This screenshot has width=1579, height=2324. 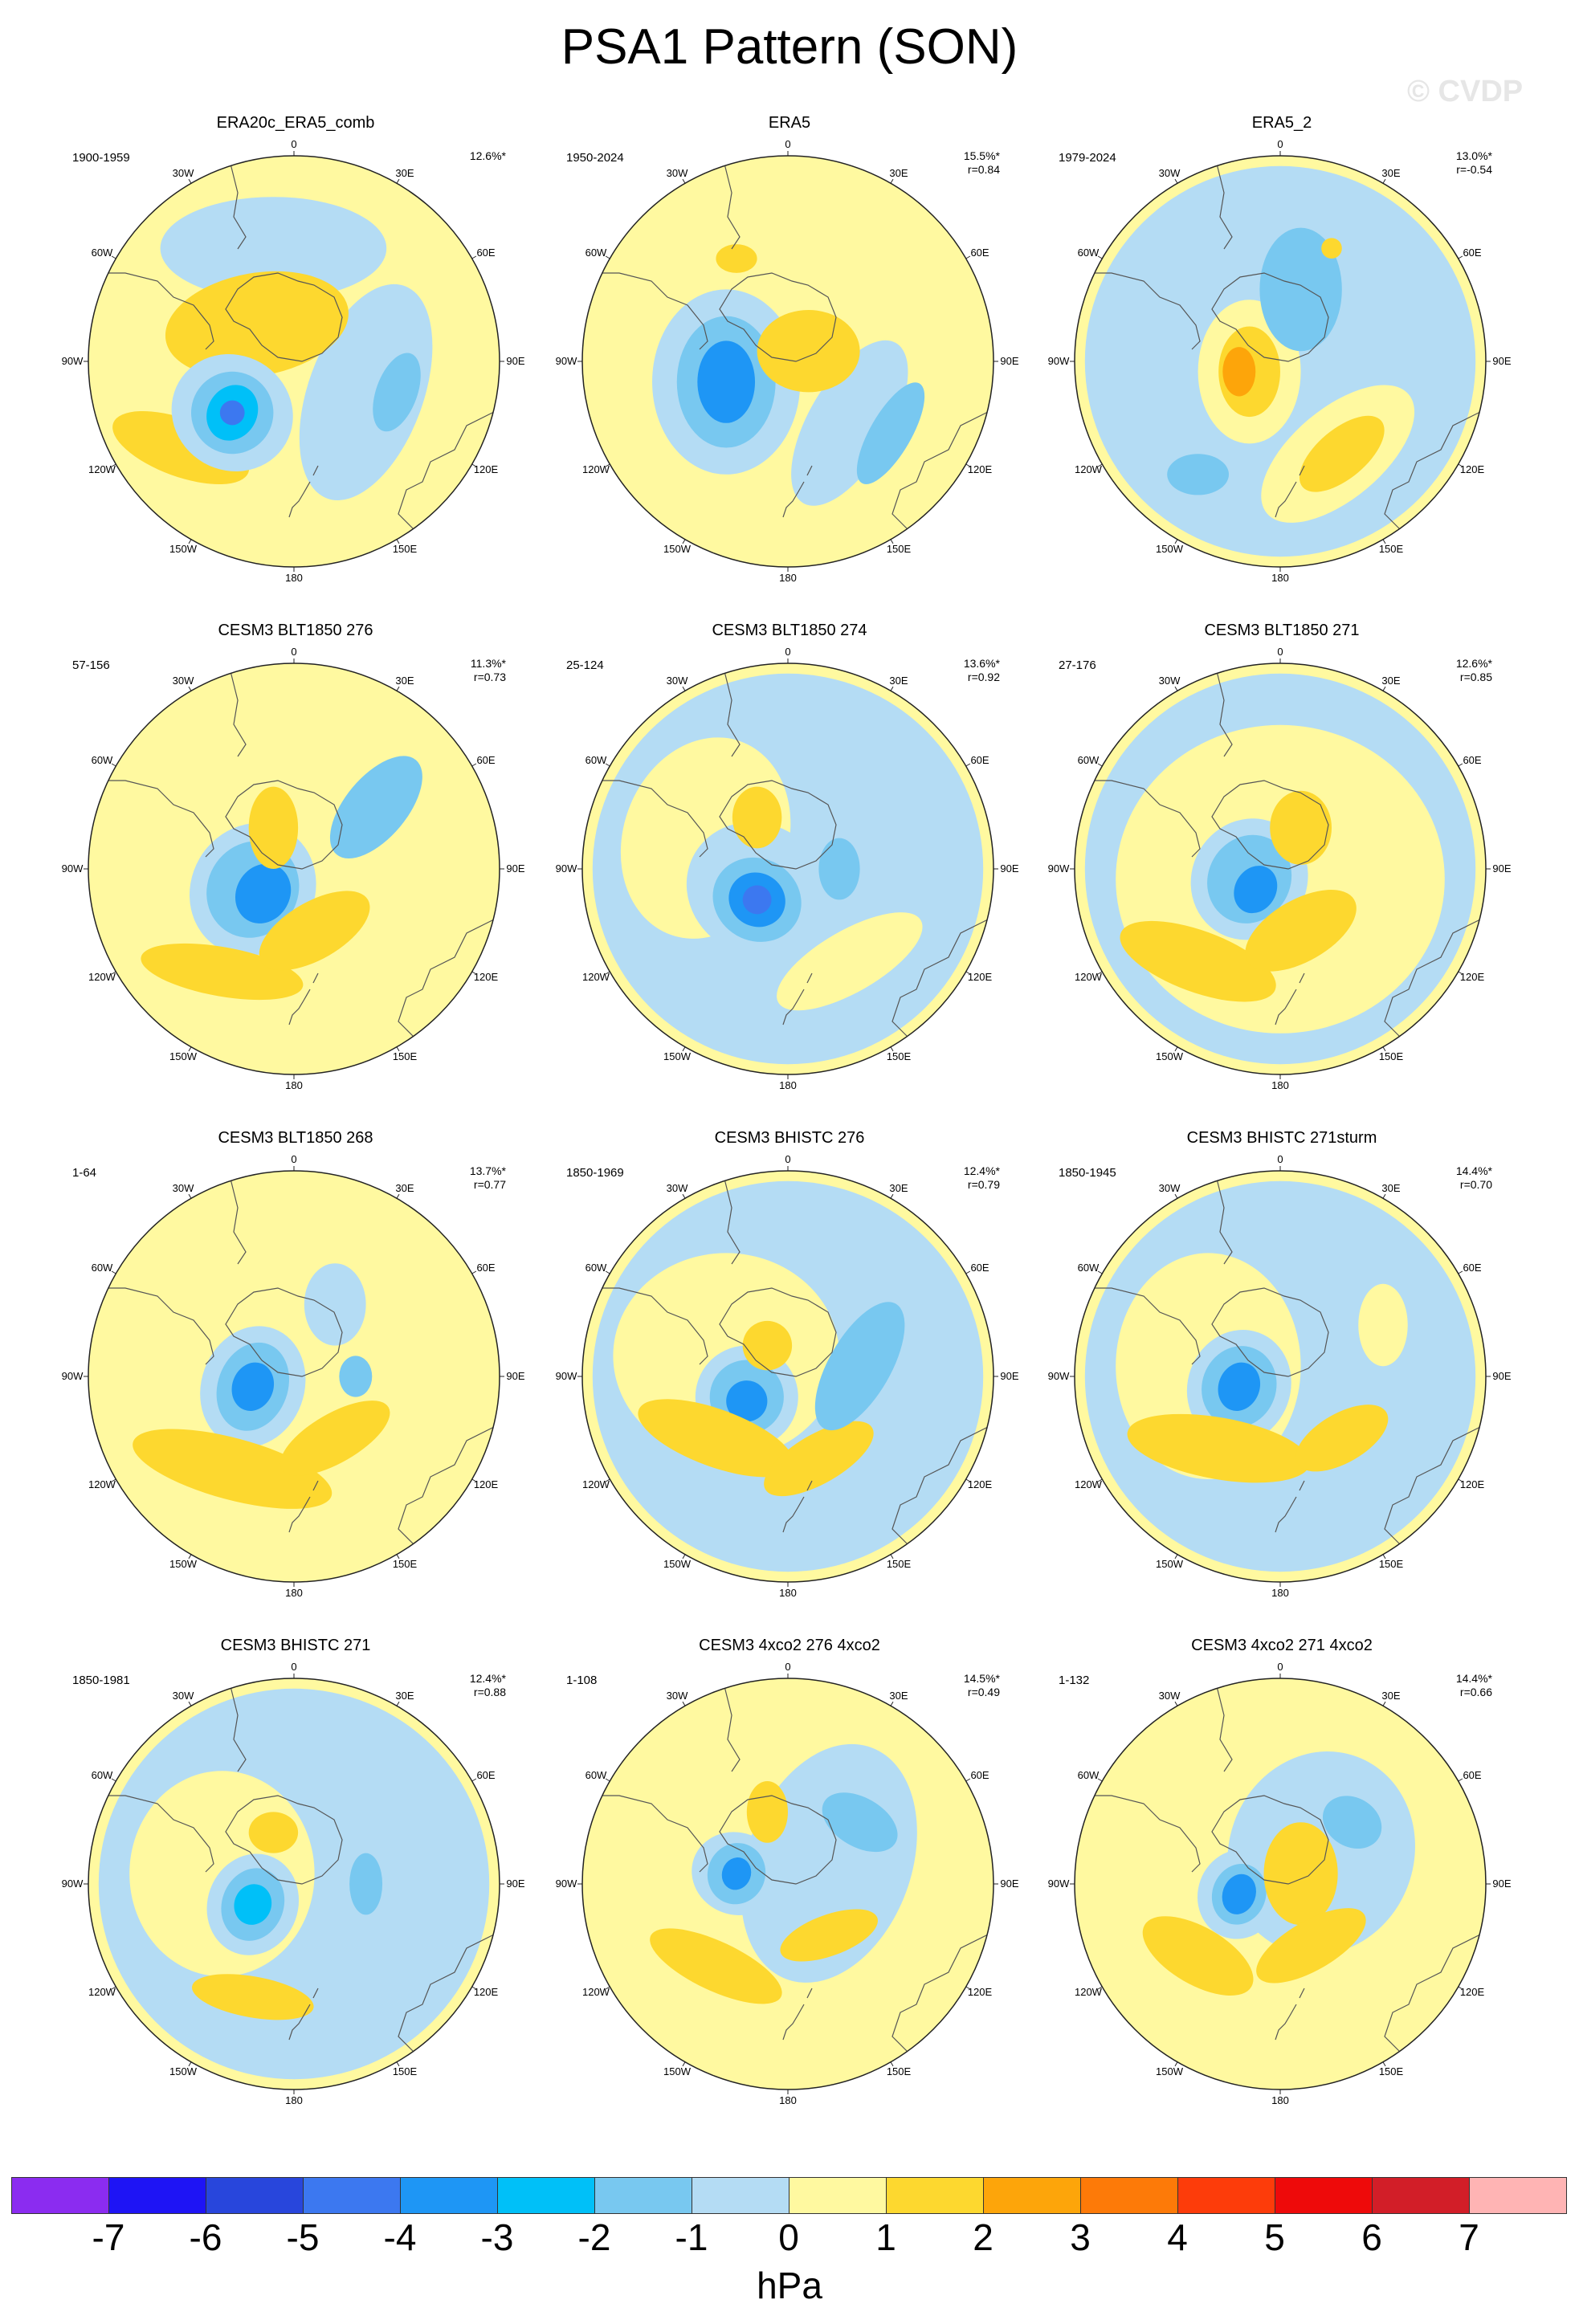 What do you see at coordinates (788, 652) in the screenshot?
I see `longitude-label: 0` at bounding box center [788, 652].